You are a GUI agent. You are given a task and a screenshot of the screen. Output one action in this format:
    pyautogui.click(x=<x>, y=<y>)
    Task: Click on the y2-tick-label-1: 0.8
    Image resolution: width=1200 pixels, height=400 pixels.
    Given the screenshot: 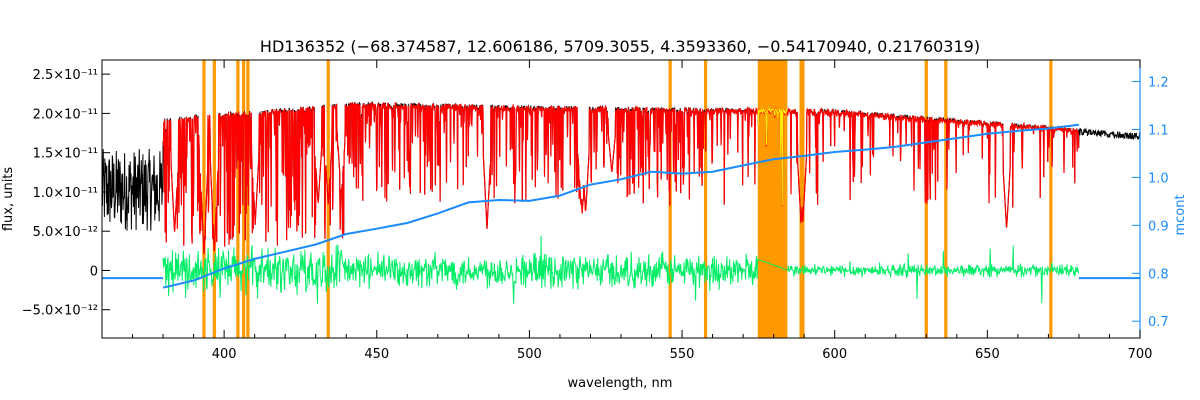 What is the action you would take?
    pyautogui.click(x=1158, y=274)
    